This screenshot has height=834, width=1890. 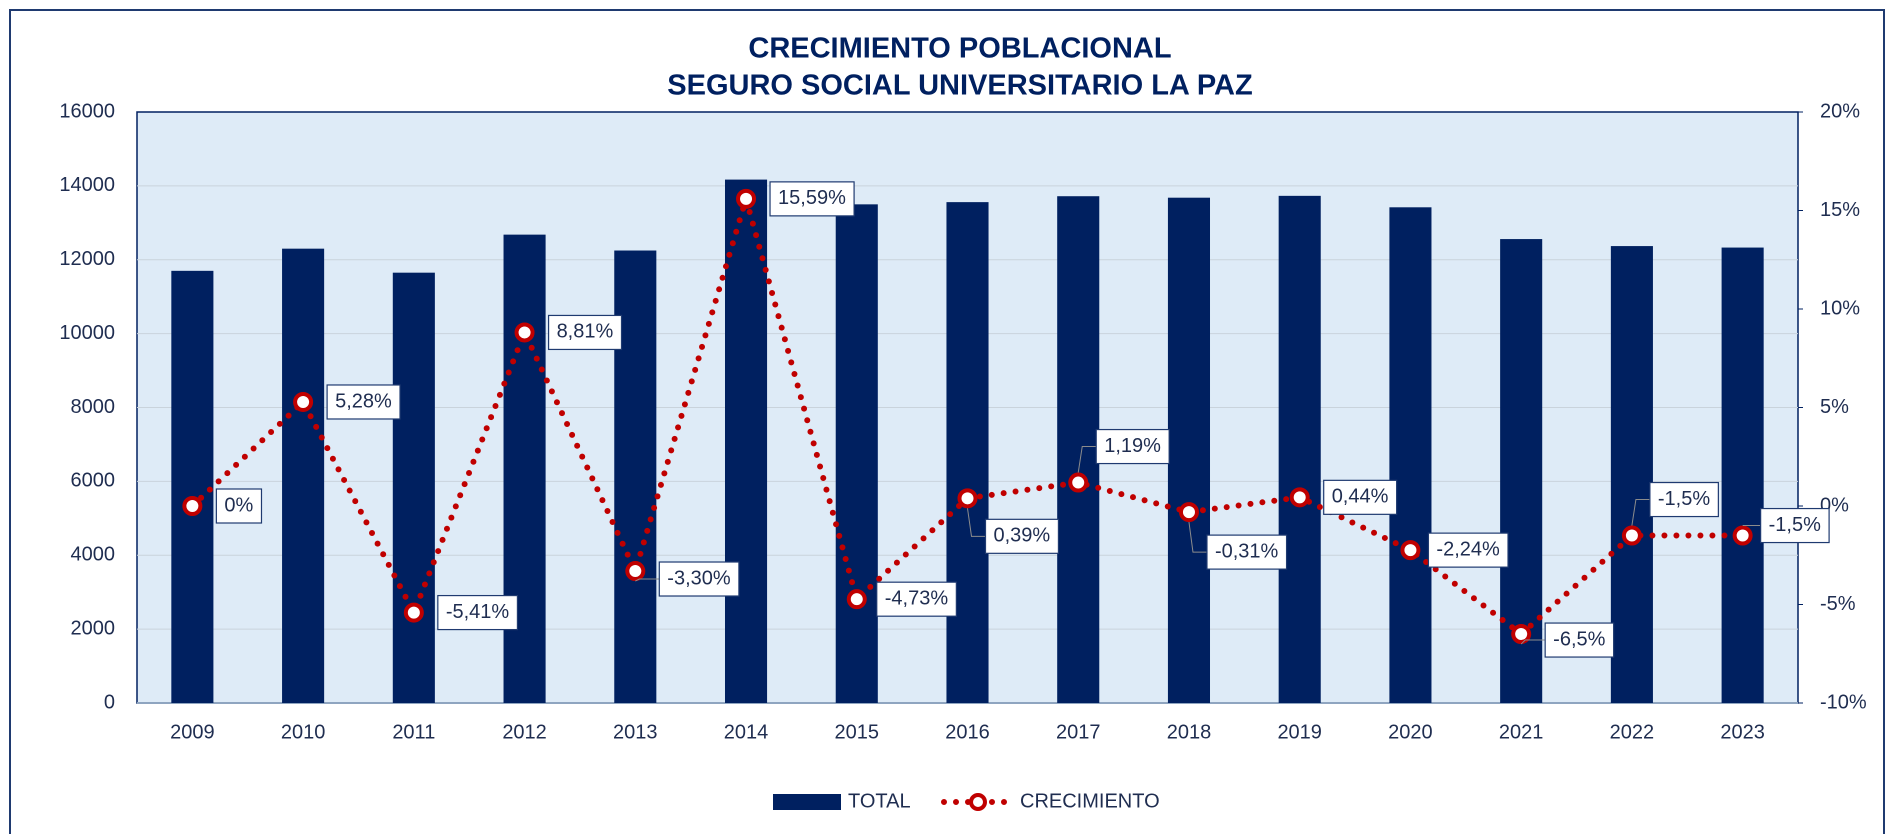 I want to click on x-tick-label: 2023, so click(x=1742, y=732).